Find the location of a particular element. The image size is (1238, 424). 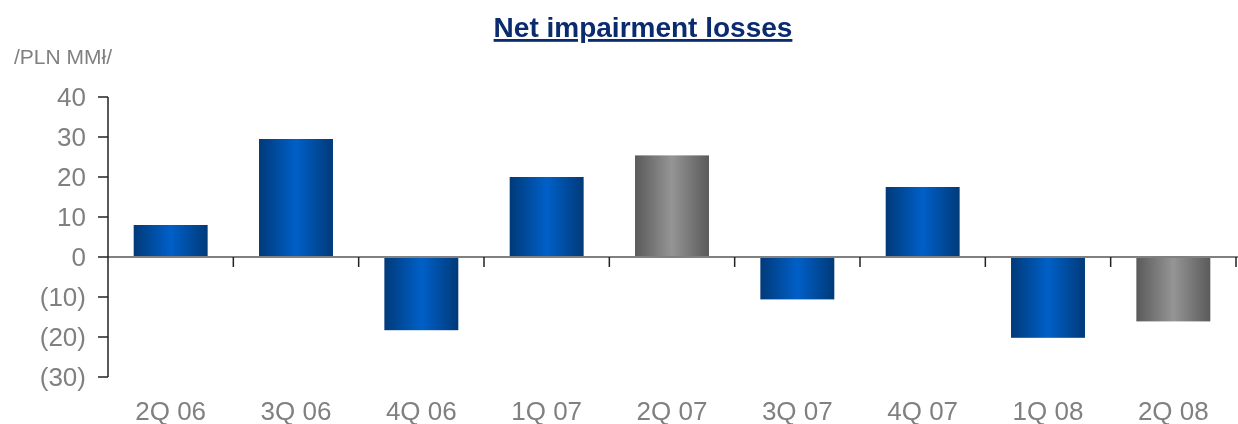

y-tick-label: 30 is located at coordinates (71, 137).